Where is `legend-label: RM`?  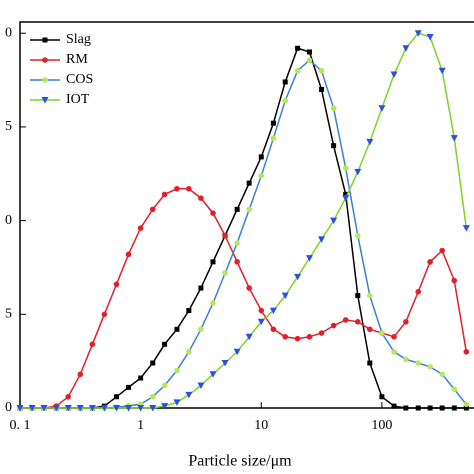
legend-label: RM is located at coordinates (77, 59).